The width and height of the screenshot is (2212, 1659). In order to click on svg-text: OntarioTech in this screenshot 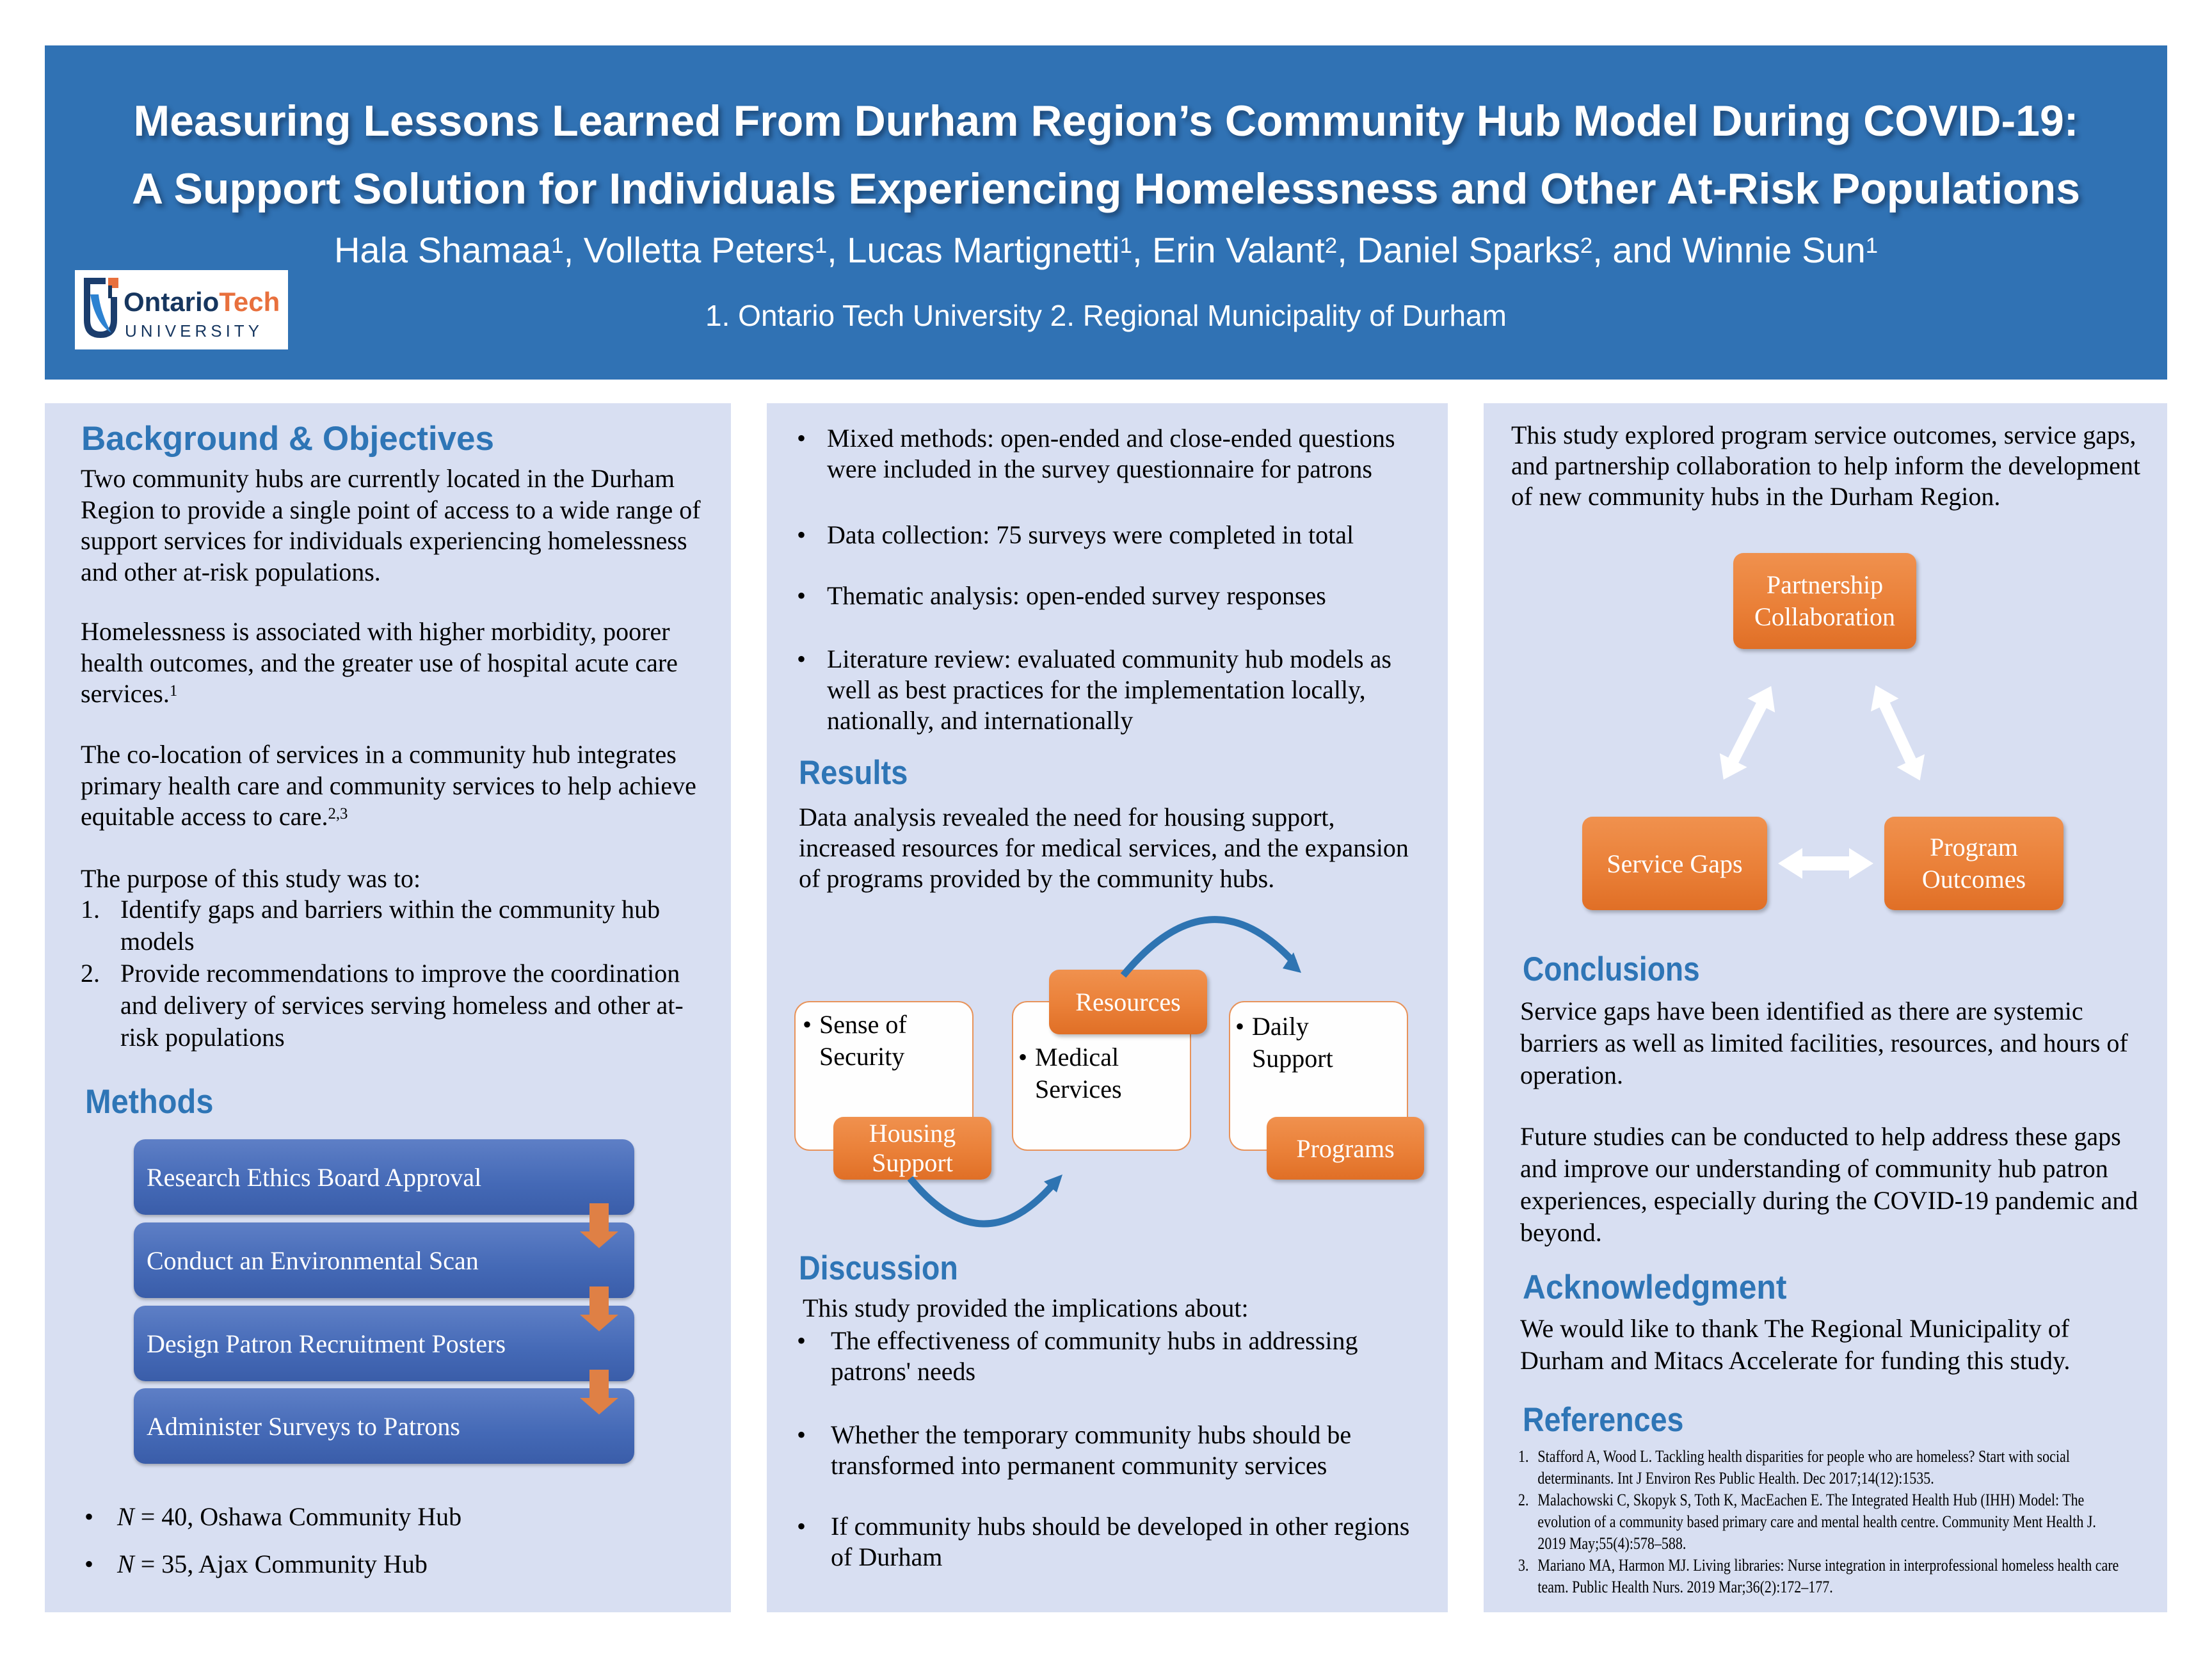, I will do `click(202, 302)`.